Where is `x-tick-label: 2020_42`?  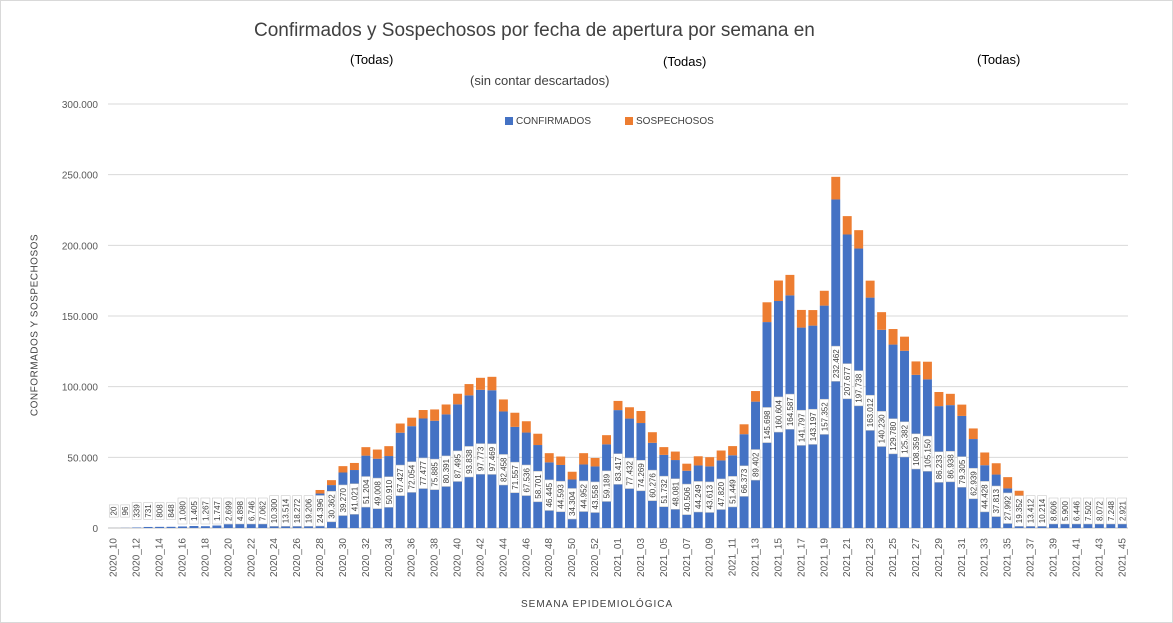
x-tick-label: 2020_42 is located at coordinates (480, 557).